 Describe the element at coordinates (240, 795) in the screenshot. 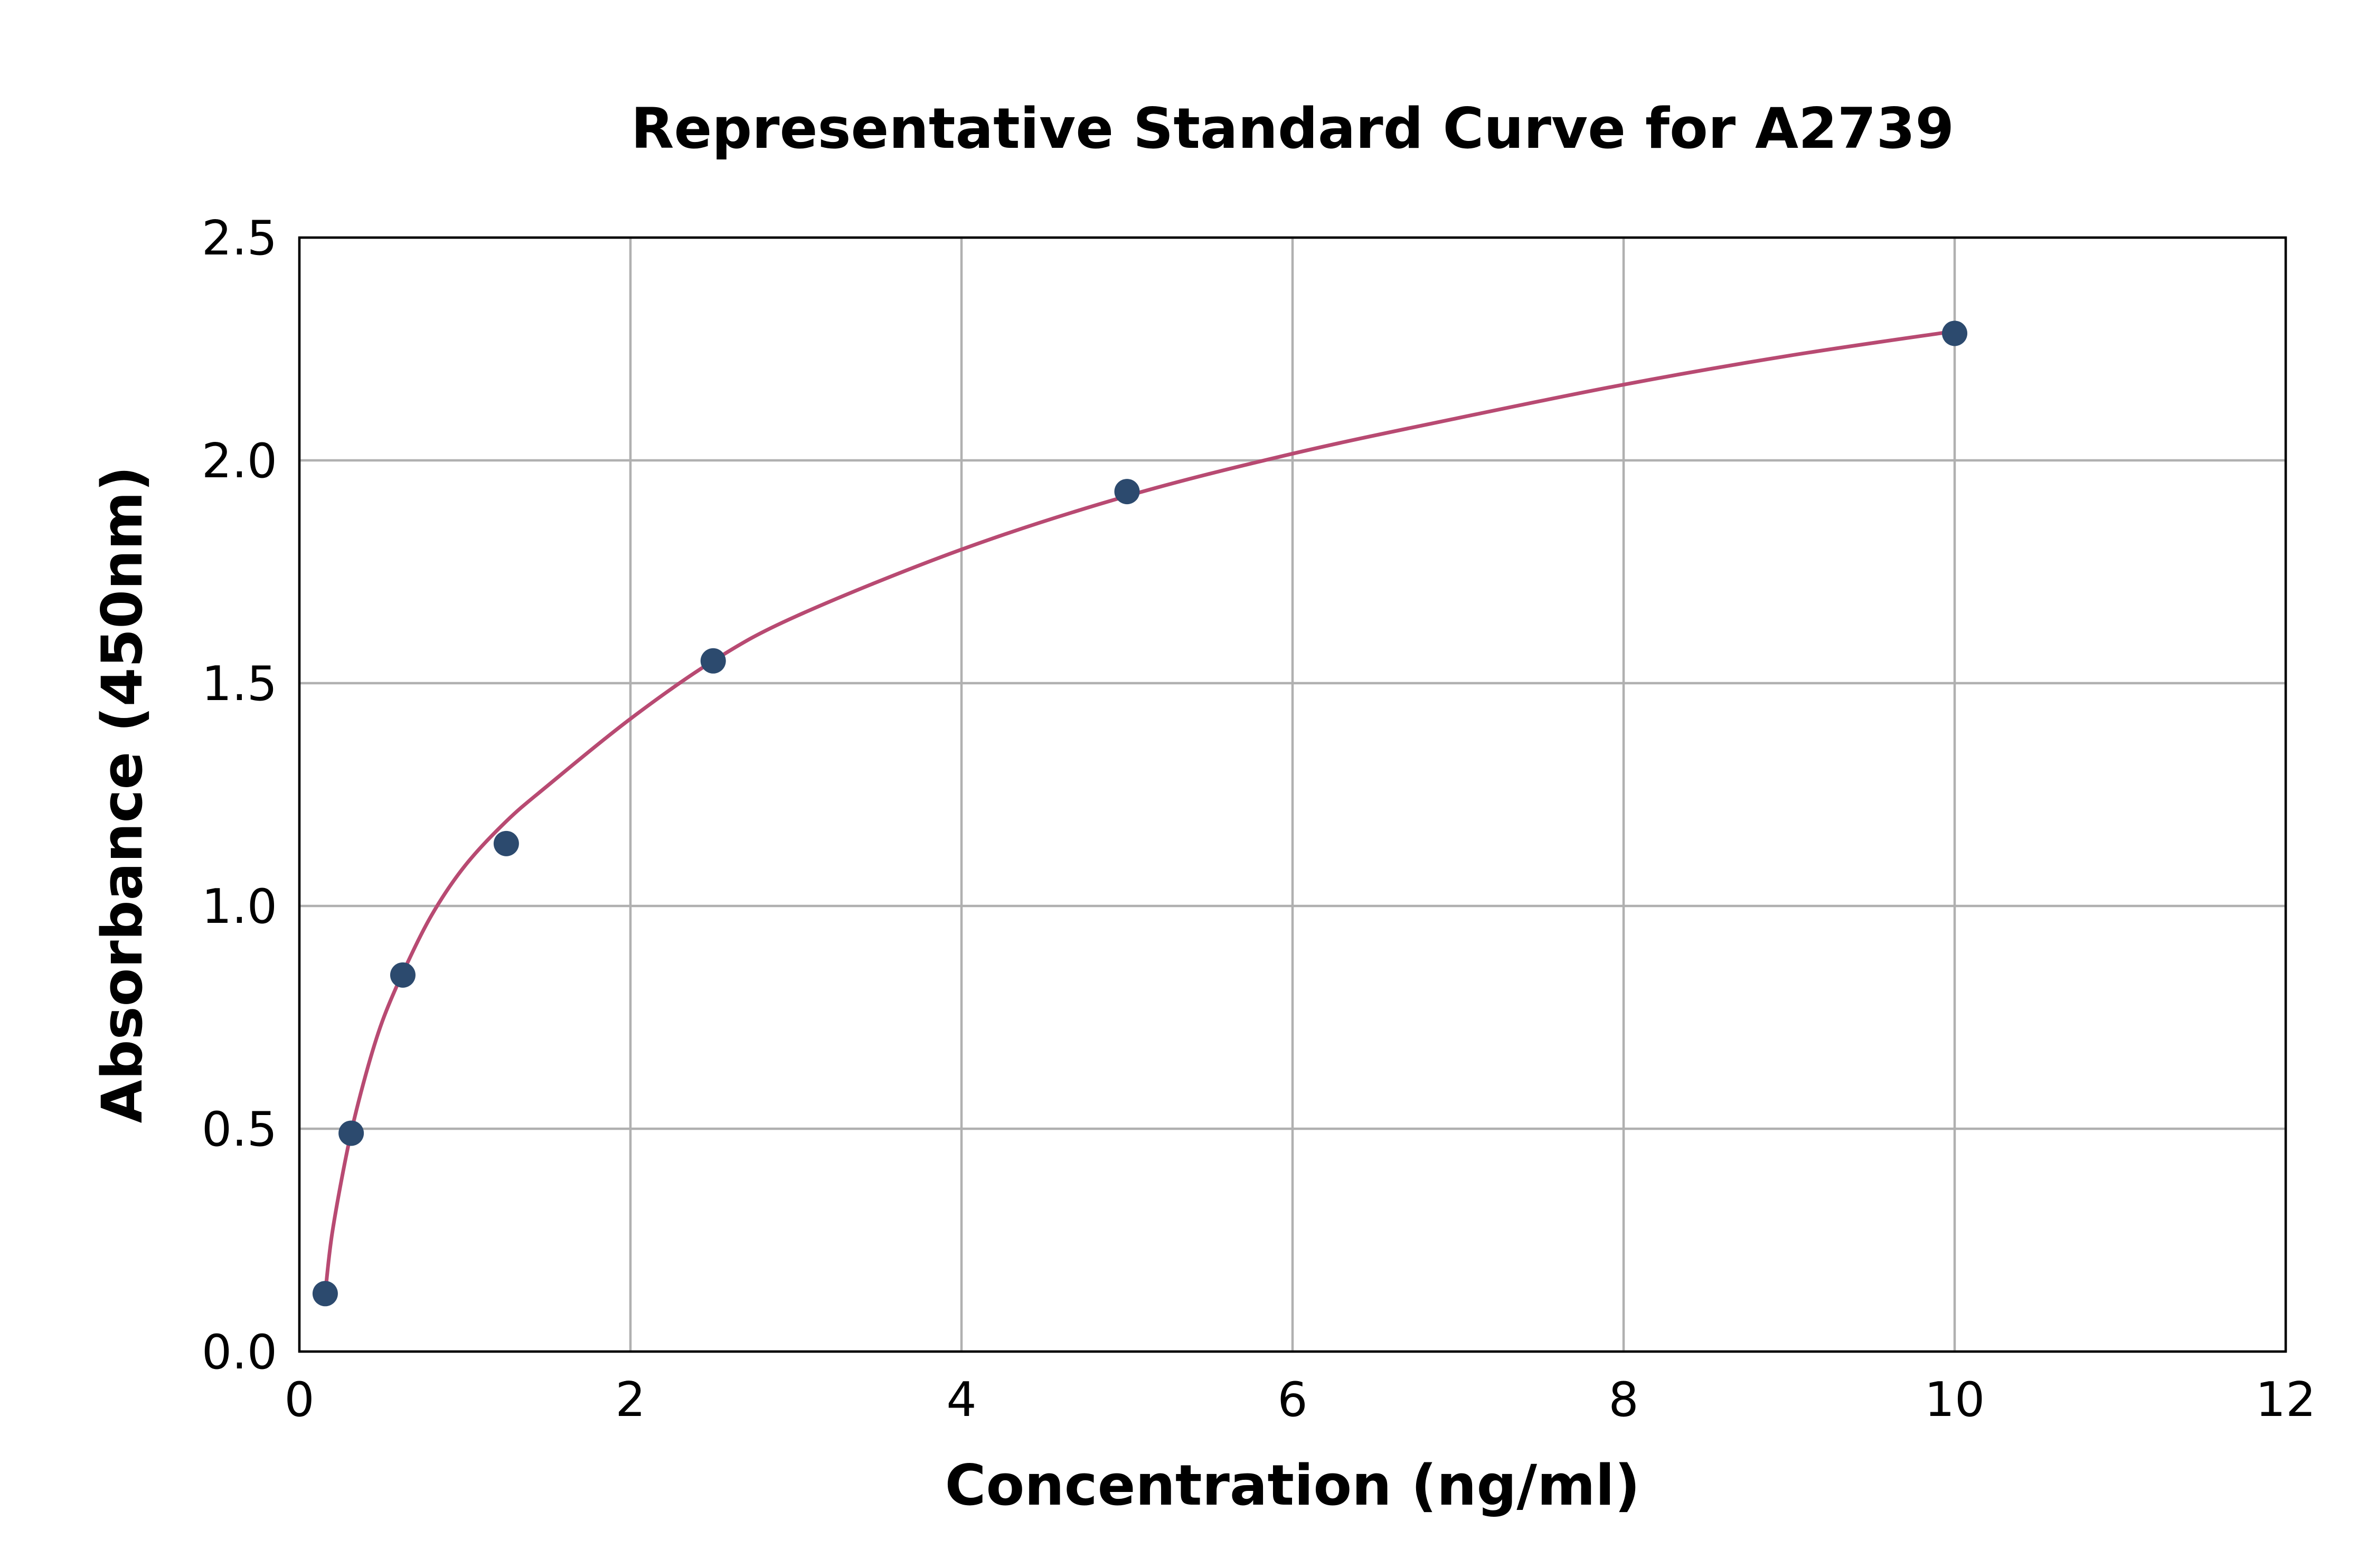

I see `y-tick-labels: 0.0 0.5 1.0 1.5 2.0 2.5` at that location.